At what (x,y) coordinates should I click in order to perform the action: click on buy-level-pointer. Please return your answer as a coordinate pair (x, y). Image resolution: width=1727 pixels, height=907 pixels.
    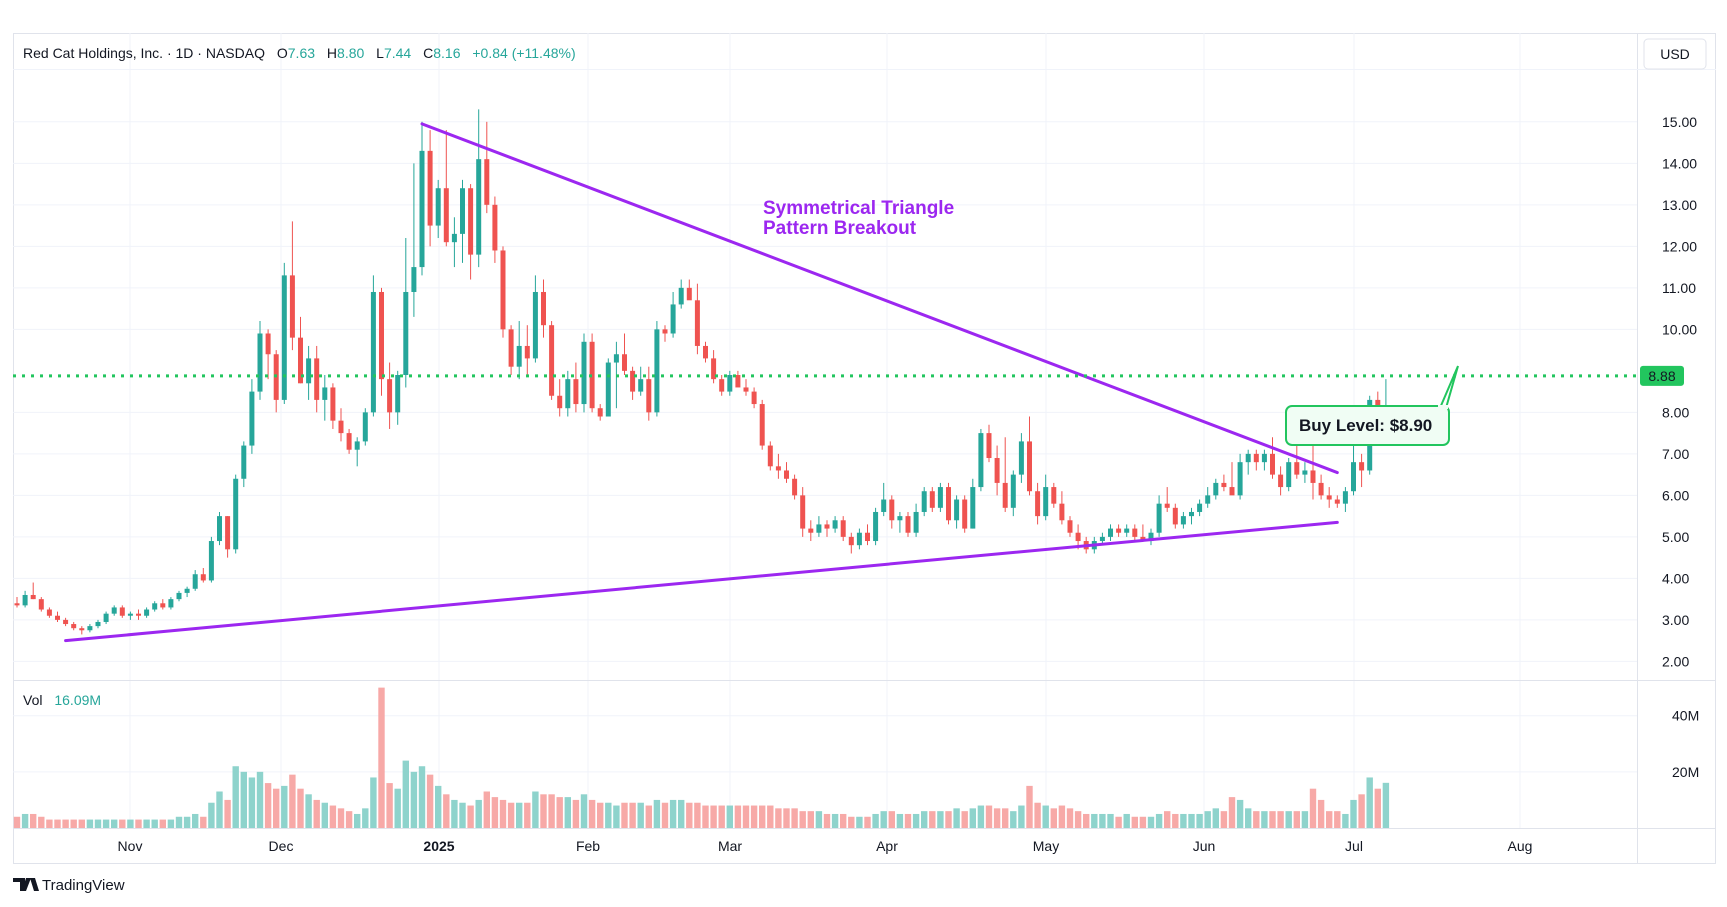
    Looking at the image, I should click on (1448, 387).